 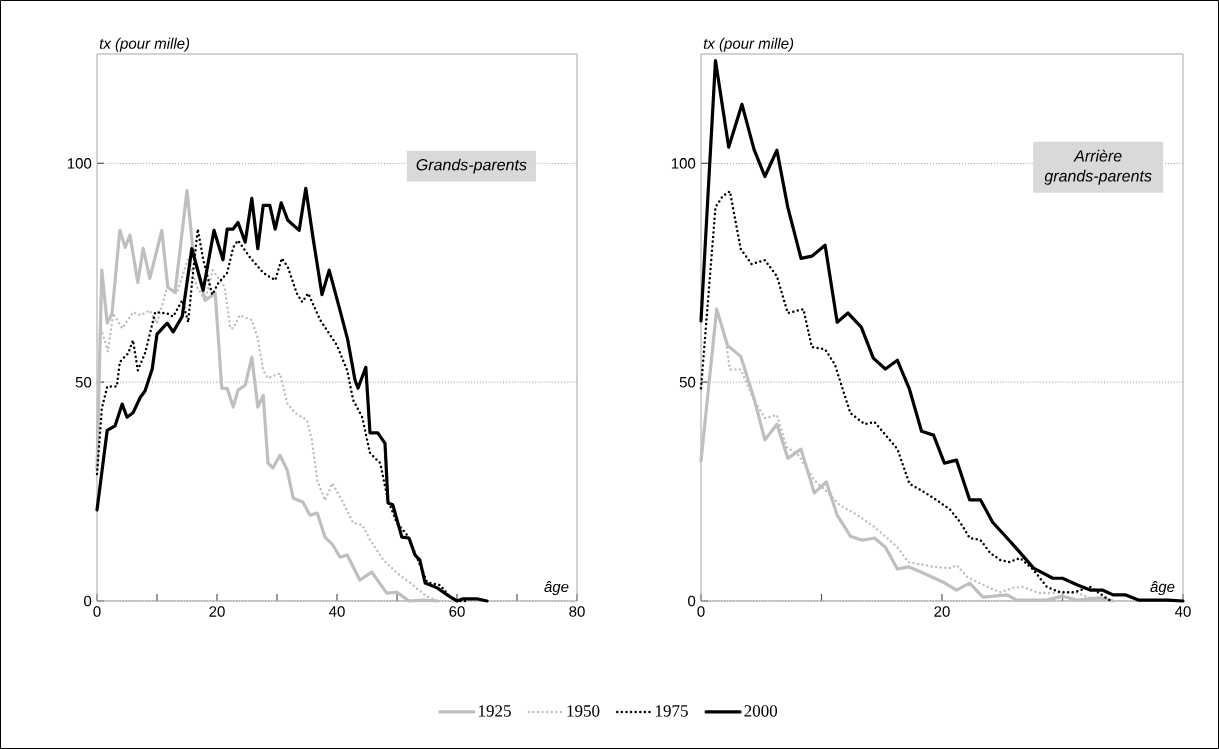 I want to click on legend-label: 1975, so click(x=672, y=711).